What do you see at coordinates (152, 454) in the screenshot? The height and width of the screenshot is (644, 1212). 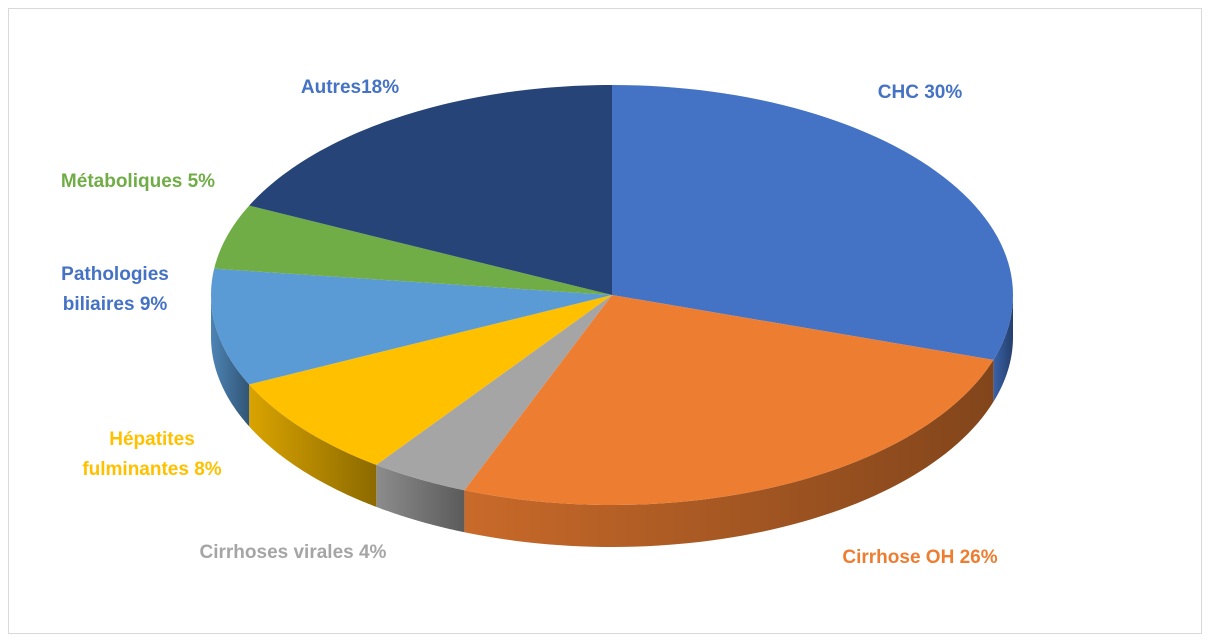 I see `data-label: Hépatites fulminantes 8%` at bounding box center [152, 454].